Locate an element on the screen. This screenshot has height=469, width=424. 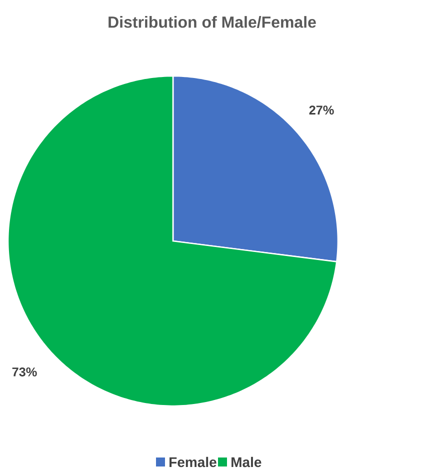
legend-label: Female is located at coordinates (193, 462).